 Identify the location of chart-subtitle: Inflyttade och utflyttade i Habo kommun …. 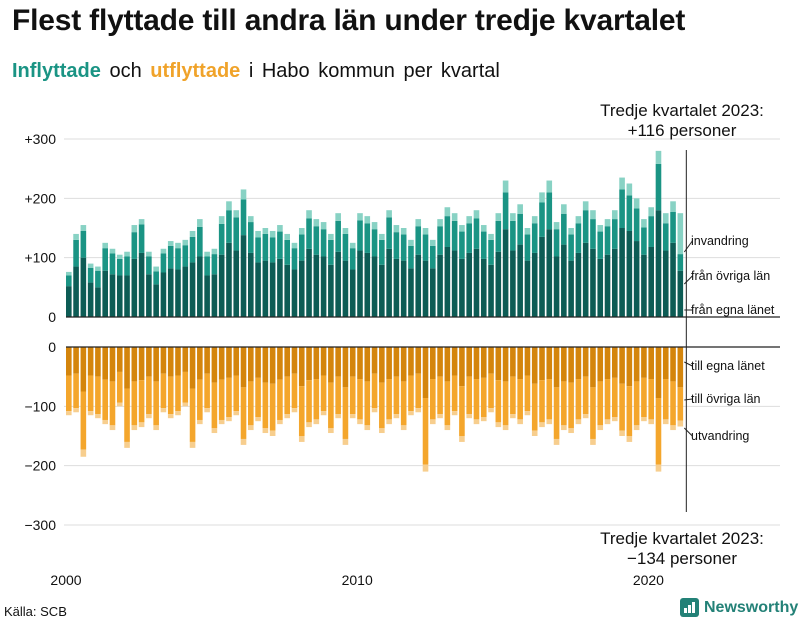
(256, 71).